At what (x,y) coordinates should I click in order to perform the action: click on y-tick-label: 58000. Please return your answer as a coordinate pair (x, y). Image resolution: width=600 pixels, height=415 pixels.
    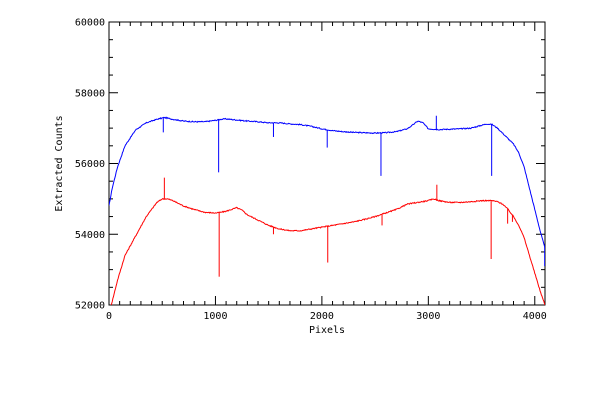
    Looking at the image, I should click on (90, 93).